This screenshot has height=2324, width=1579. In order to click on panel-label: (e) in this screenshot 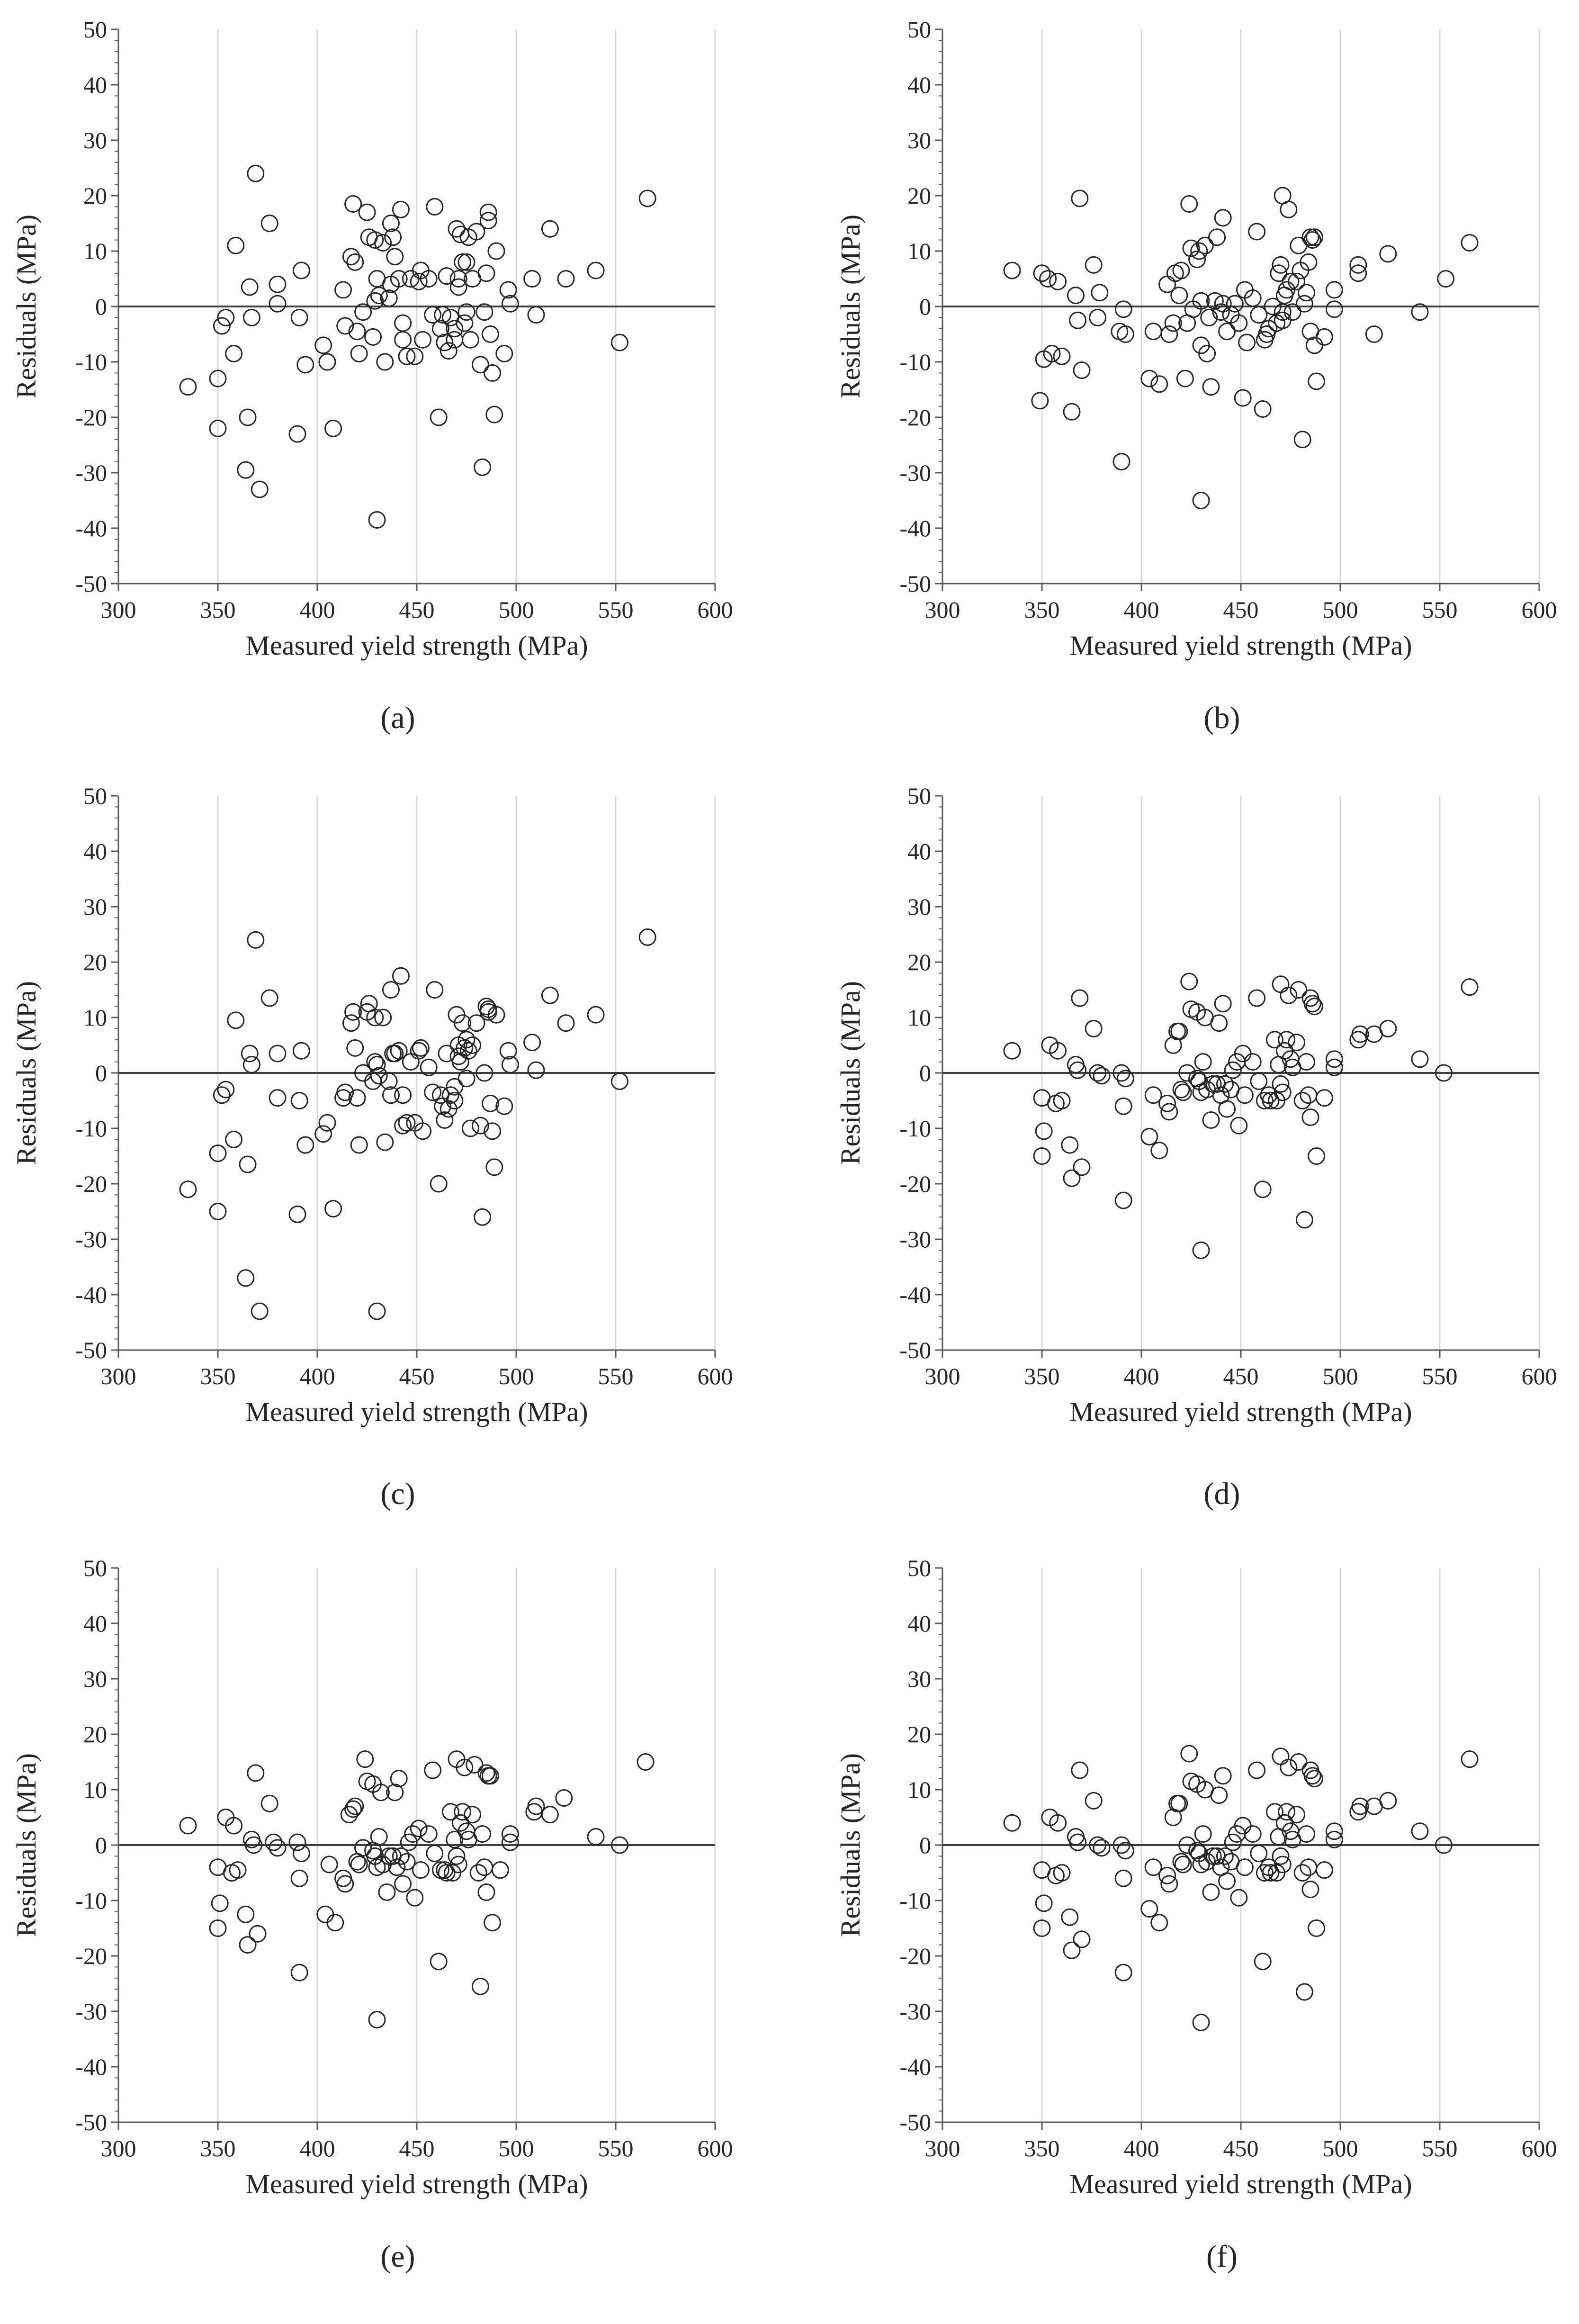, I will do `click(397, 2256)`.